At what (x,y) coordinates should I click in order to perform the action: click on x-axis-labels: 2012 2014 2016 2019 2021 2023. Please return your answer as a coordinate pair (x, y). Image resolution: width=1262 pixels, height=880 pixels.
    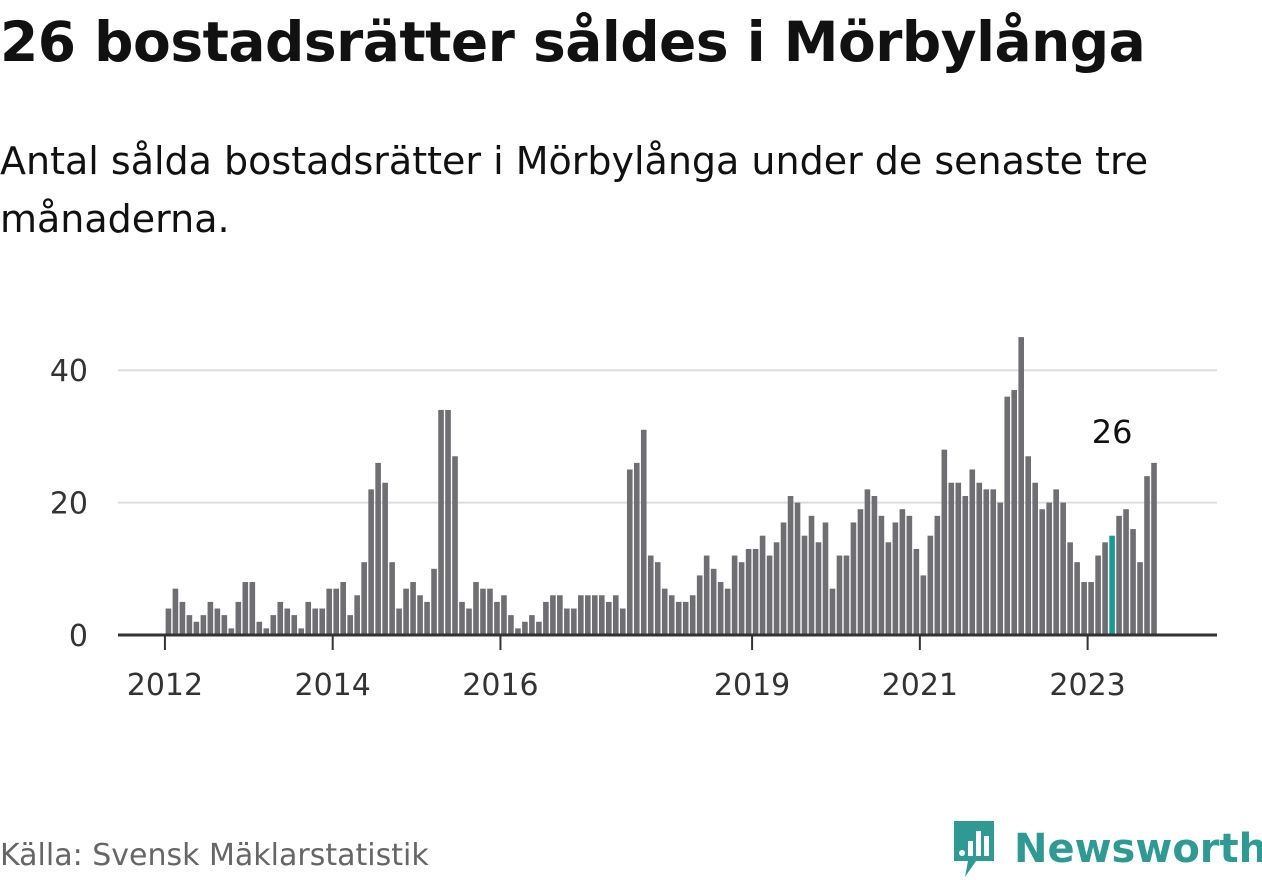
    Looking at the image, I should click on (626, 684).